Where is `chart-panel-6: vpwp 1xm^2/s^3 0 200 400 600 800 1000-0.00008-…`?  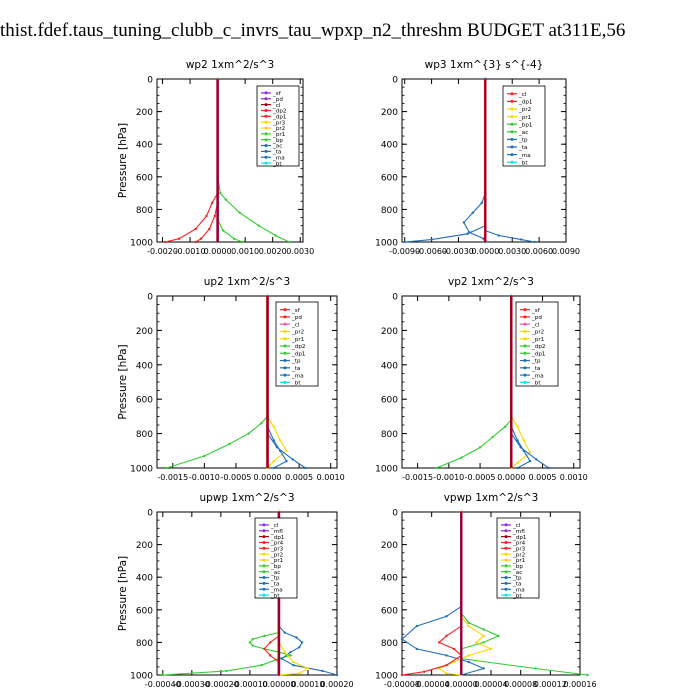 chart-panel-6: vpwp 1xm^2/s^3 0 200 400 600 800 1000-0.00008-… is located at coordinates (485, 590).